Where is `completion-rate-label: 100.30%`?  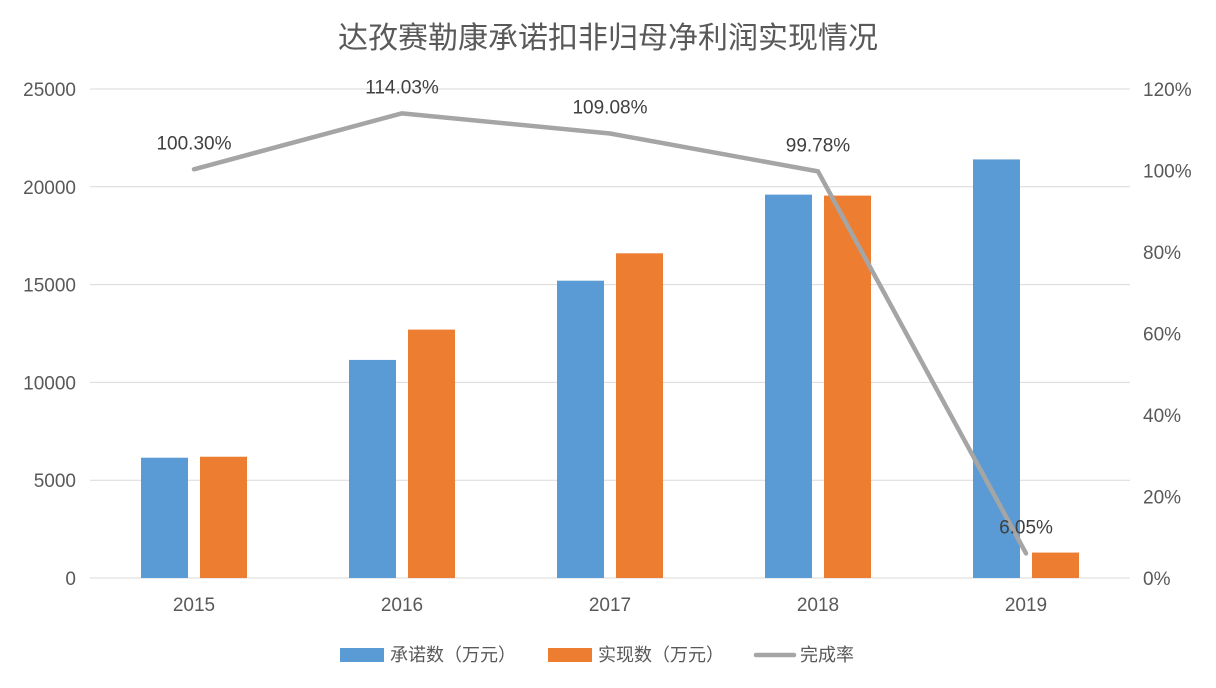
completion-rate-label: 100.30% is located at coordinates (193, 143).